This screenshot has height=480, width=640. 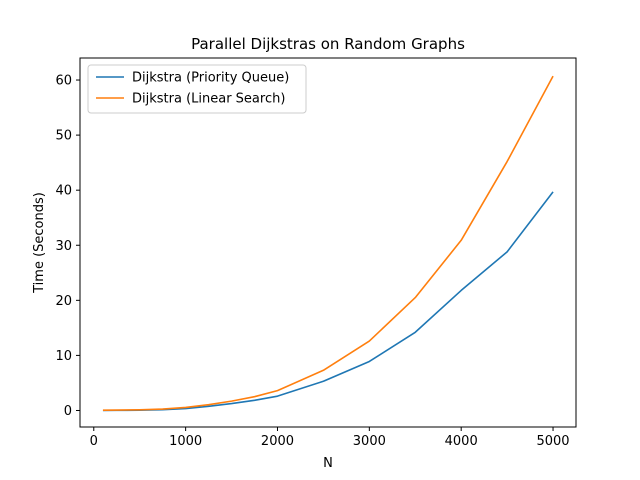 I want to click on x-axis-label: N, so click(x=328, y=463).